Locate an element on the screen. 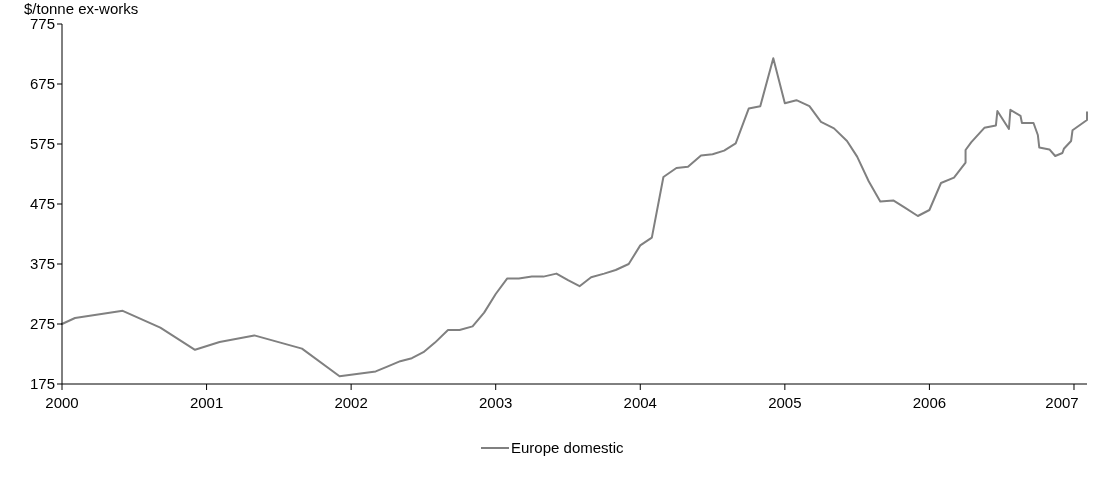 The image size is (1102, 481). x-tick-label: 2006 is located at coordinates (929, 402).